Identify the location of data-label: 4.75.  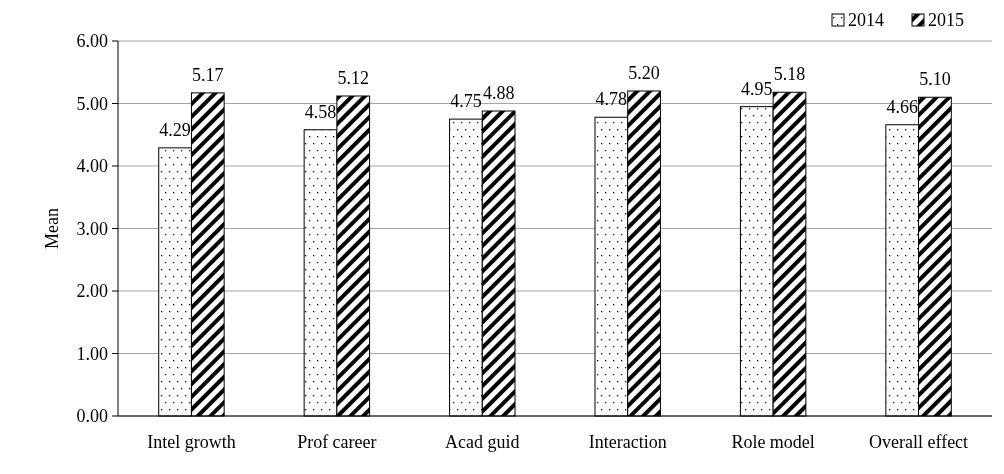
(466, 101).